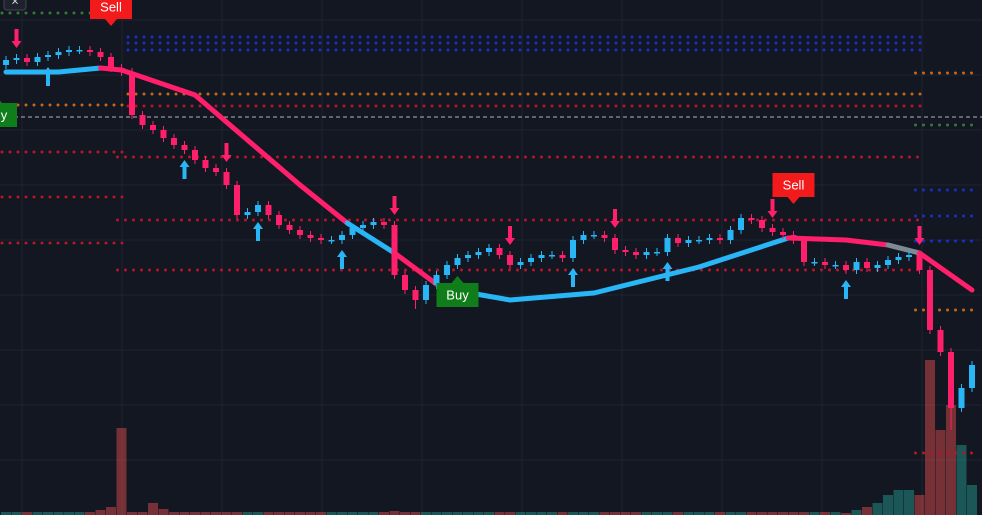  I want to click on signal-label: Buy, so click(457, 294).